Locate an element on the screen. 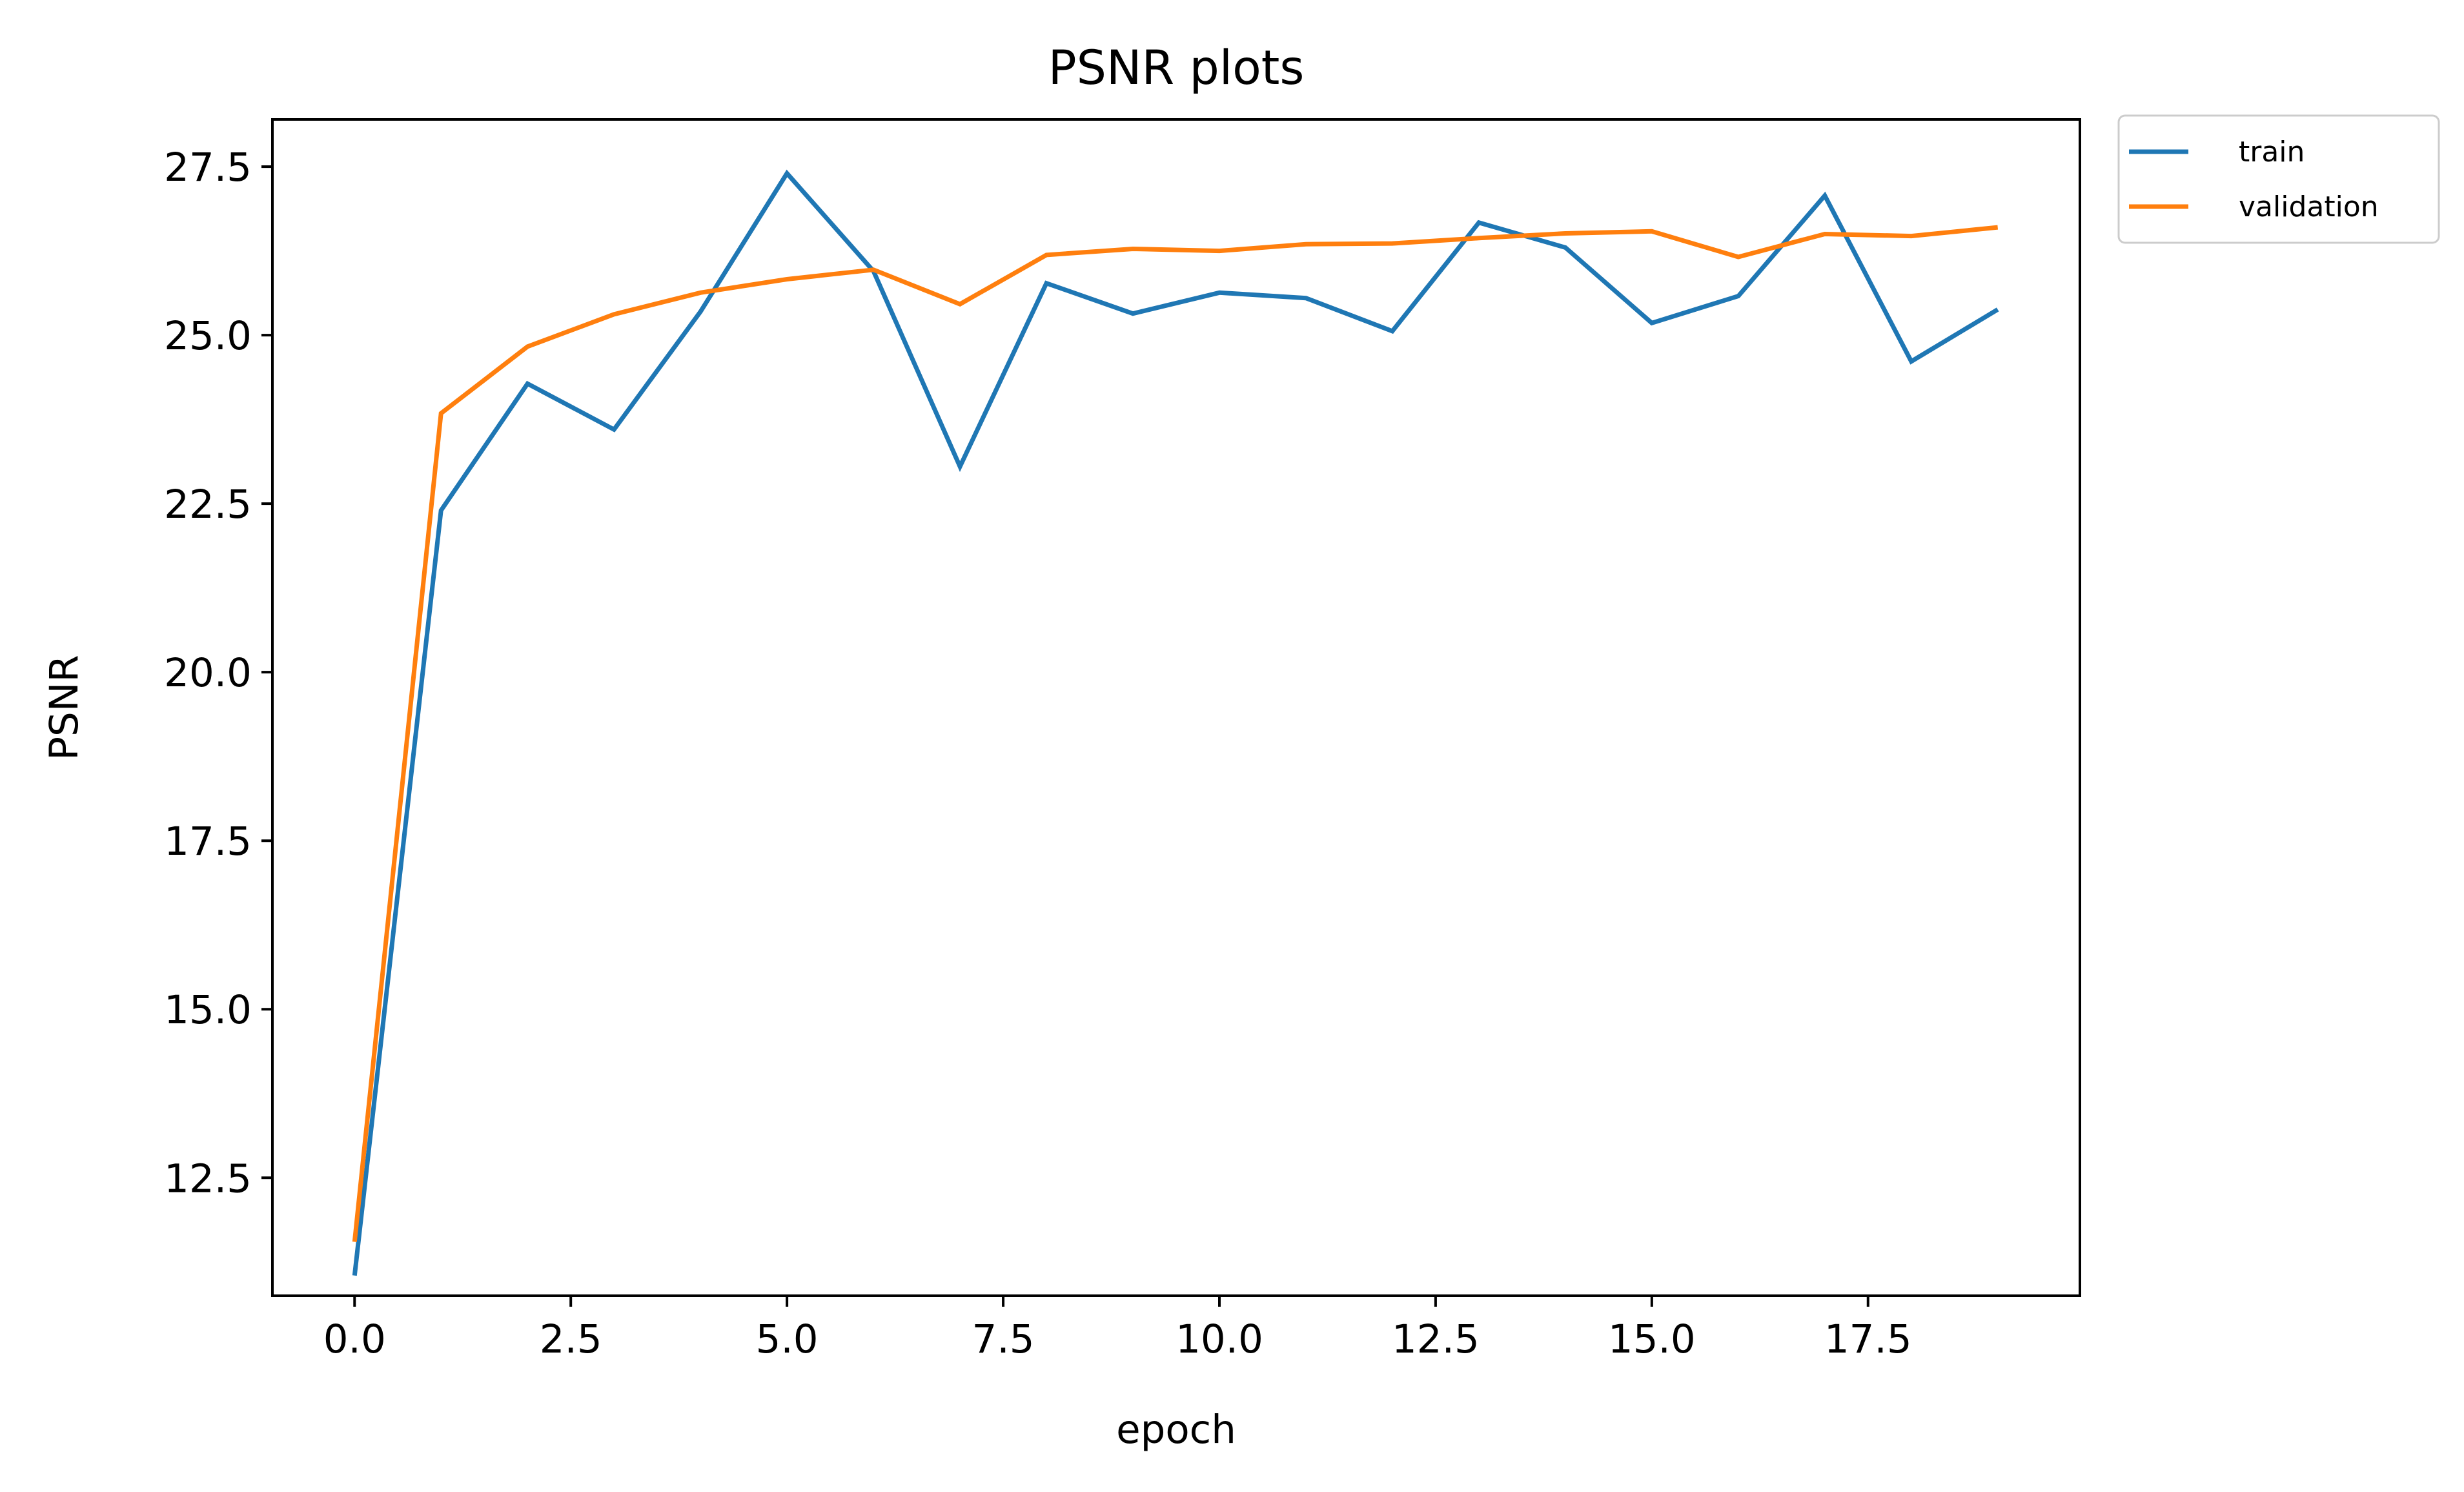  y-axis-title: PSNR is located at coordinates (64, 708).